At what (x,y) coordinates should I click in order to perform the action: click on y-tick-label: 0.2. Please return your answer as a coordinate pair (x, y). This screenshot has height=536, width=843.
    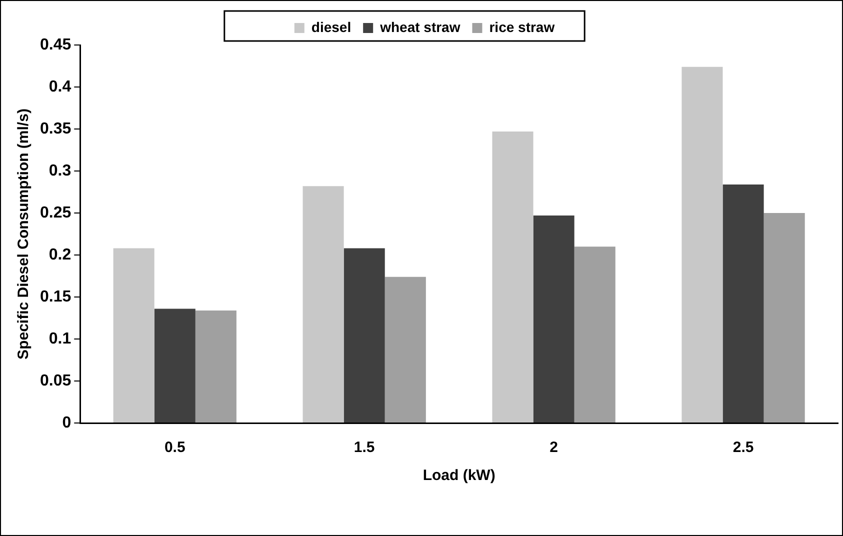
    Looking at the image, I should click on (60, 255).